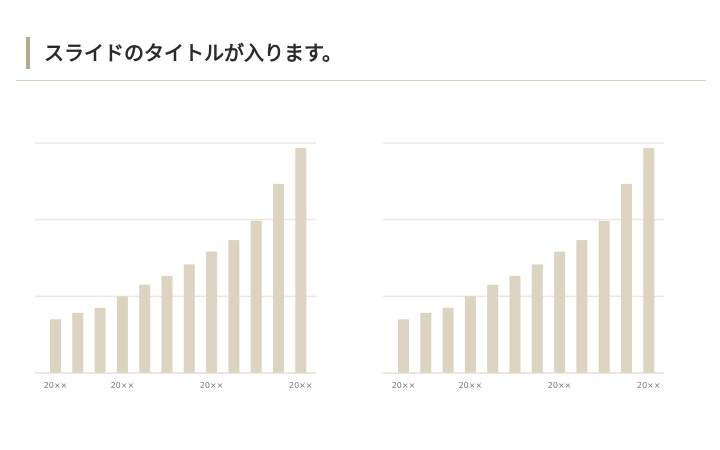 Image resolution: width=720 pixels, height=450 pixels. What do you see at coordinates (361, 80) in the screenshot?
I see `title-divider` at bounding box center [361, 80].